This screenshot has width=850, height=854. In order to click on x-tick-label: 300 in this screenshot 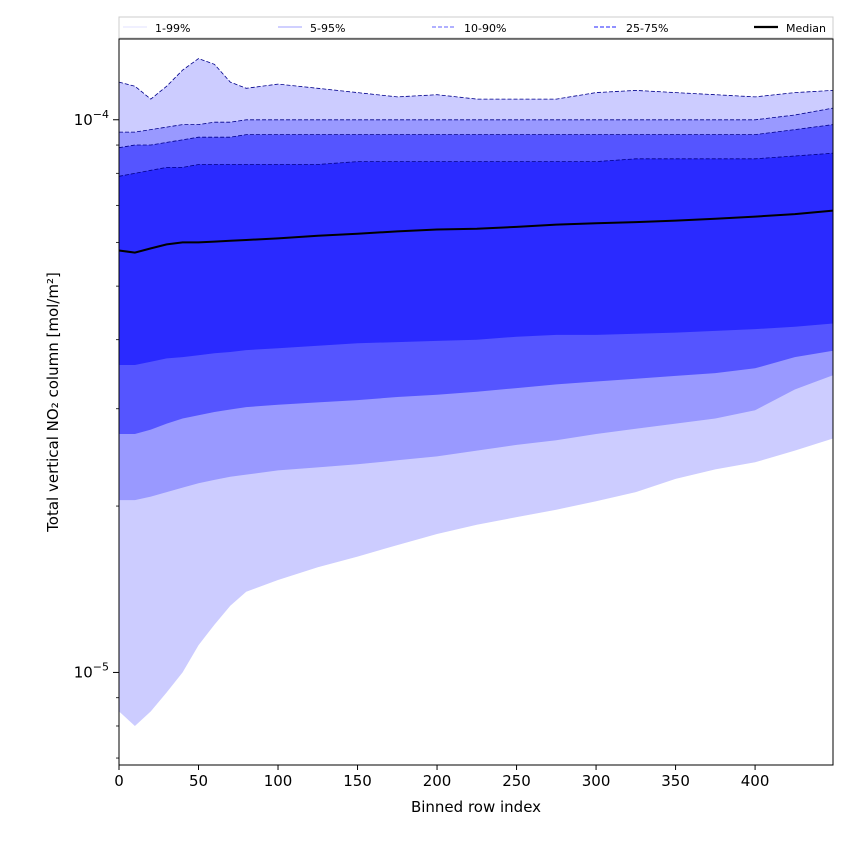, I will do `click(596, 781)`.